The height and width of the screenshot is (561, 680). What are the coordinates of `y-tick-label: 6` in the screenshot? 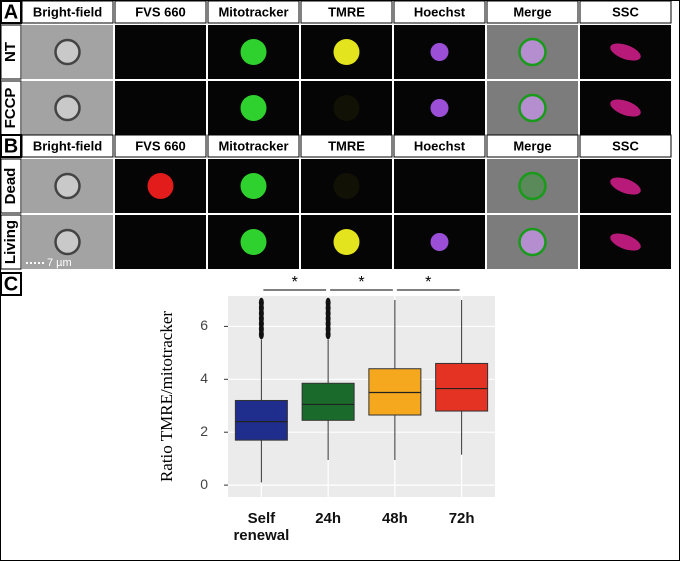 It's located at (204, 325).